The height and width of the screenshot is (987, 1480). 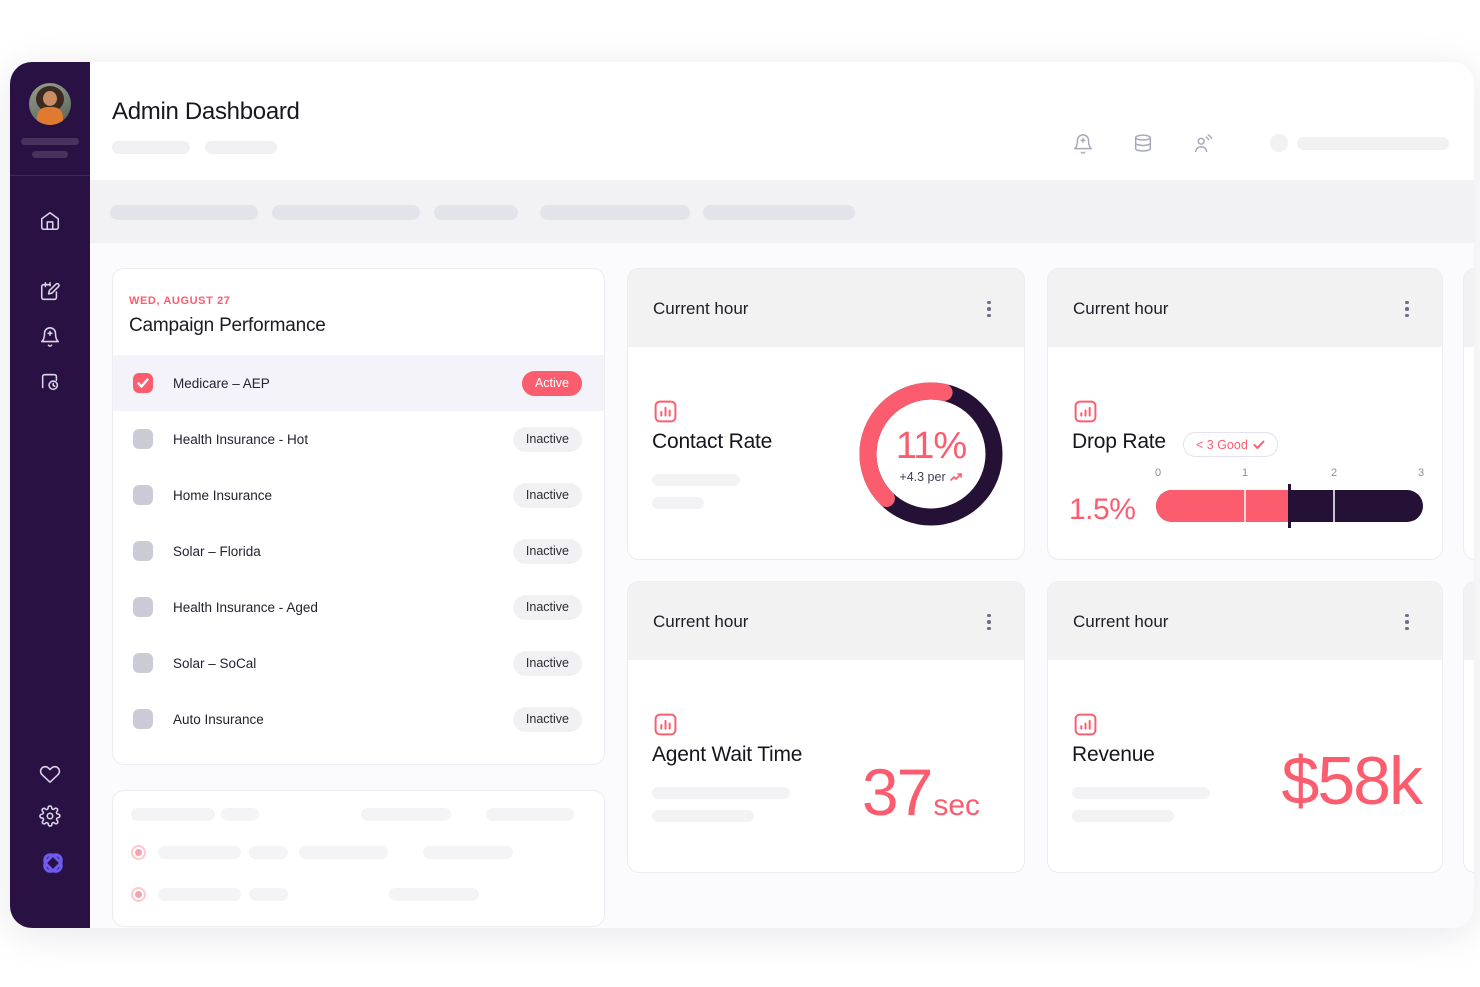 I want to click on loading-table-card, so click(x=358, y=858).